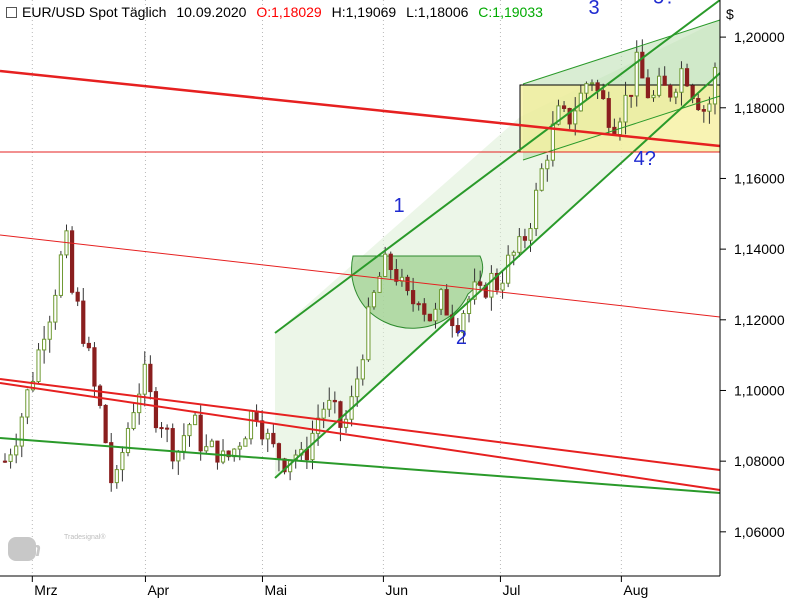 Image resolution: width=800 pixels, height=600 pixels. I want to click on x-tick-label: Jun, so click(396, 590).